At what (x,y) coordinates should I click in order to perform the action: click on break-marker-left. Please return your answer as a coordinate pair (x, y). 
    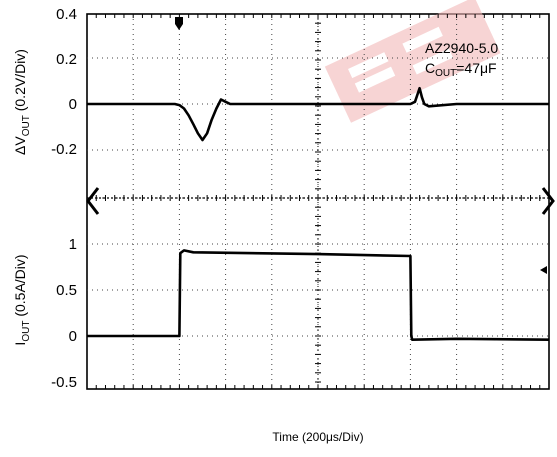
    Looking at the image, I should click on (93, 201).